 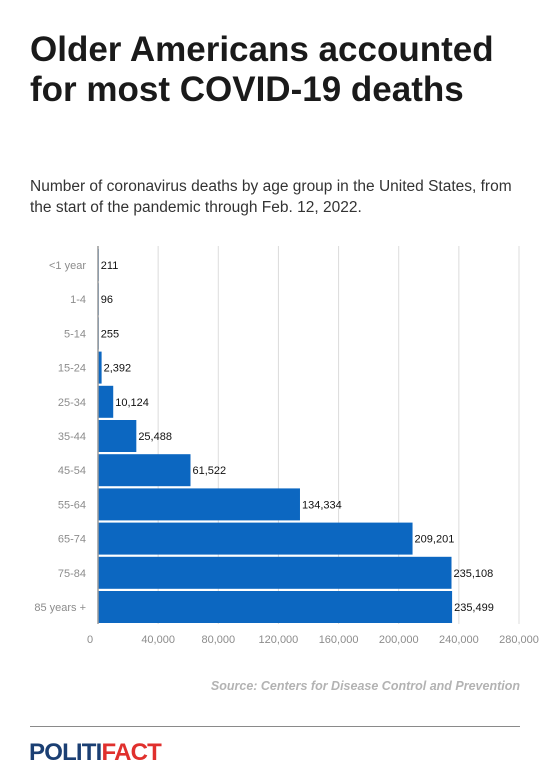 What do you see at coordinates (339, 640) in the screenshot?
I see `x-tick-label: 160,000` at bounding box center [339, 640].